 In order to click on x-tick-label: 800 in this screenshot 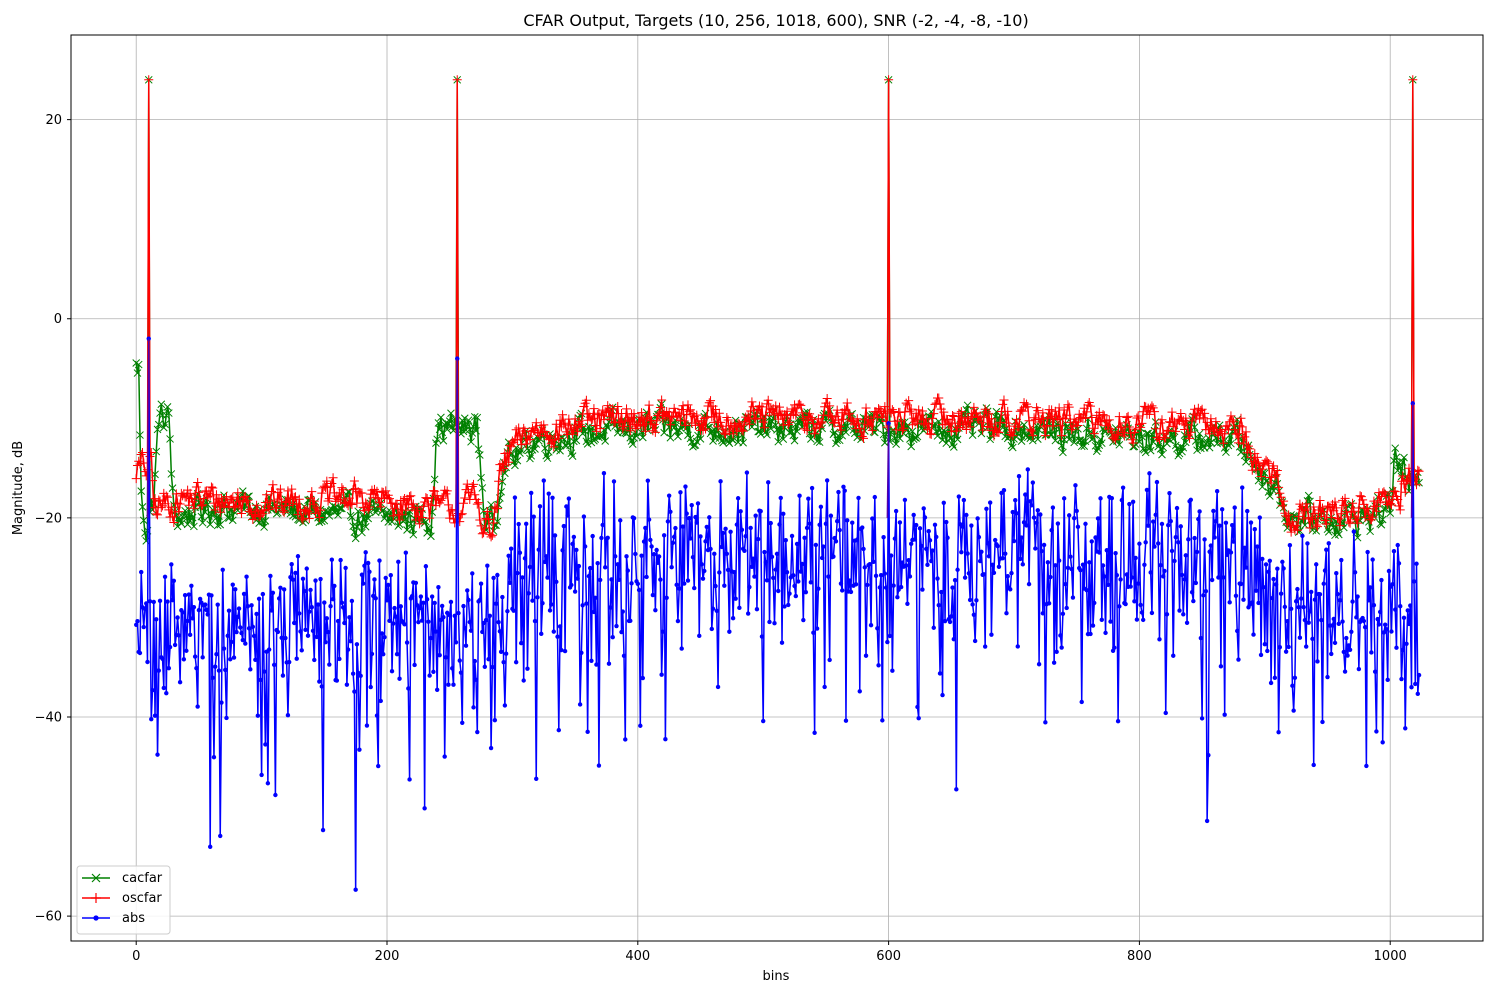, I will do `click(1139, 956)`.